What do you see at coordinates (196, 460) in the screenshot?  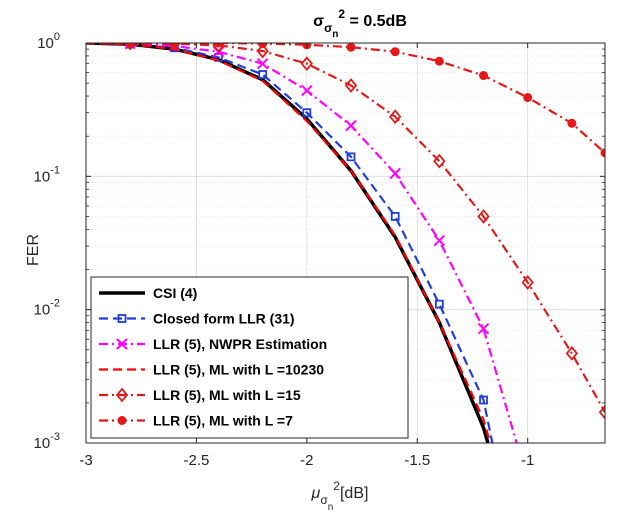 I see `x-tick-label: -2.5` at bounding box center [196, 460].